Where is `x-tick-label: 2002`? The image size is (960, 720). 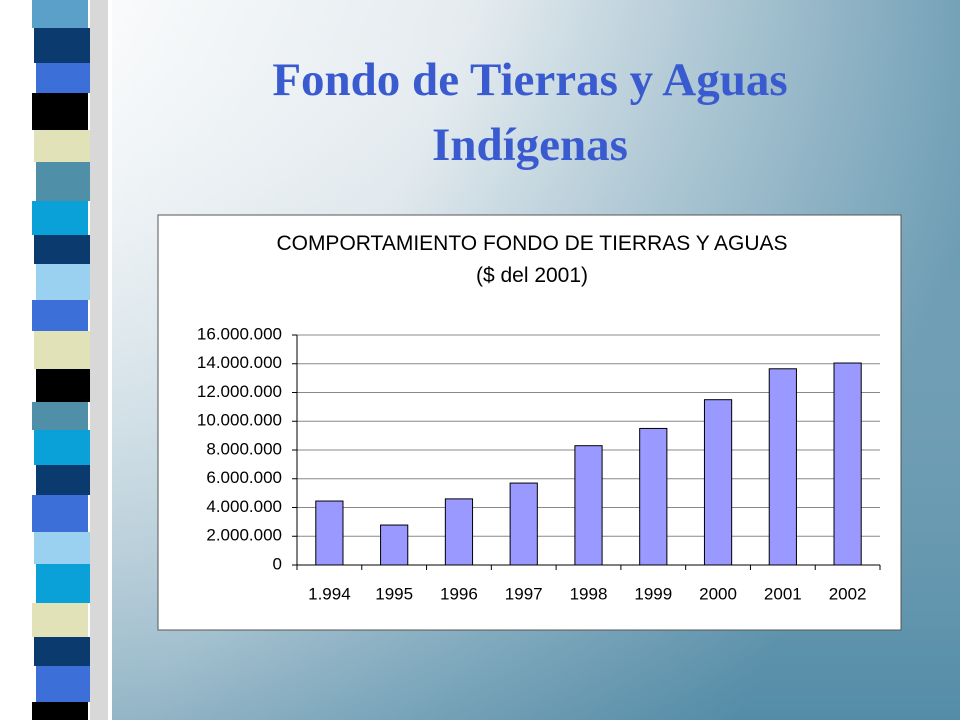 x-tick-label: 2002 is located at coordinates (848, 593).